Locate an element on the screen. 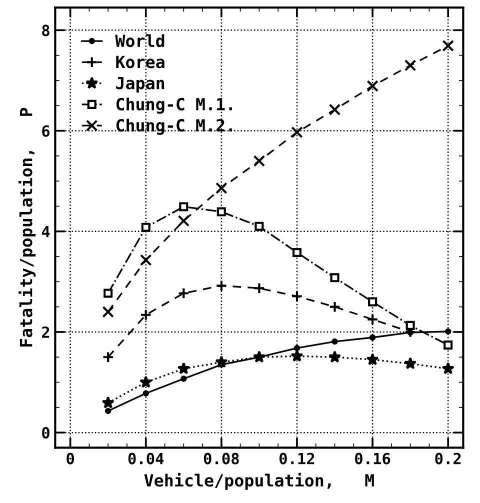 The width and height of the screenshot is (480, 503). legend-label: Japan is located at coordinates (140, 84).